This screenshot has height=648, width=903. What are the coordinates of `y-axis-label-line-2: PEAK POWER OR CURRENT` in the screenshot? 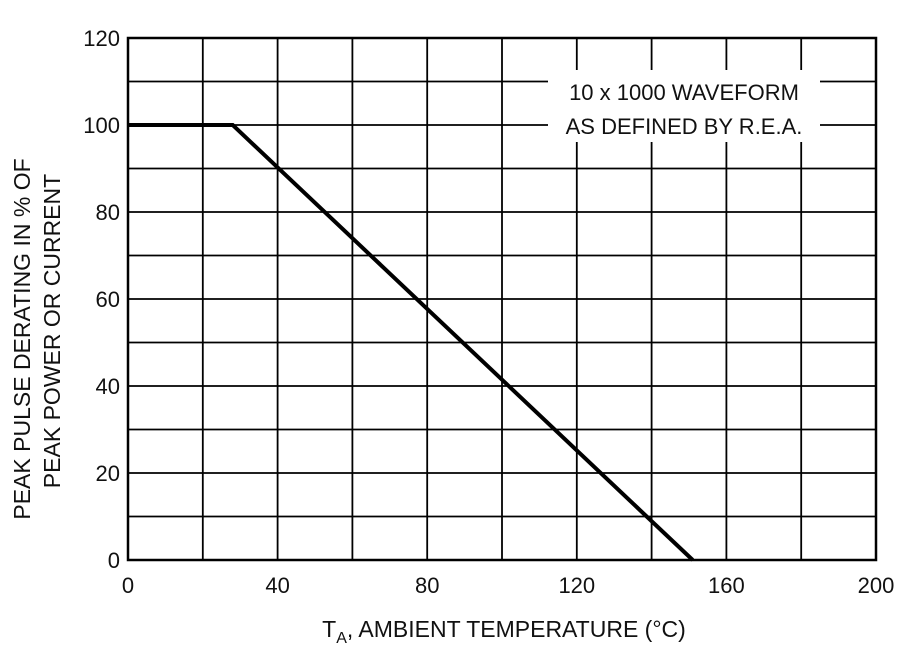 It's located at (52, 331).